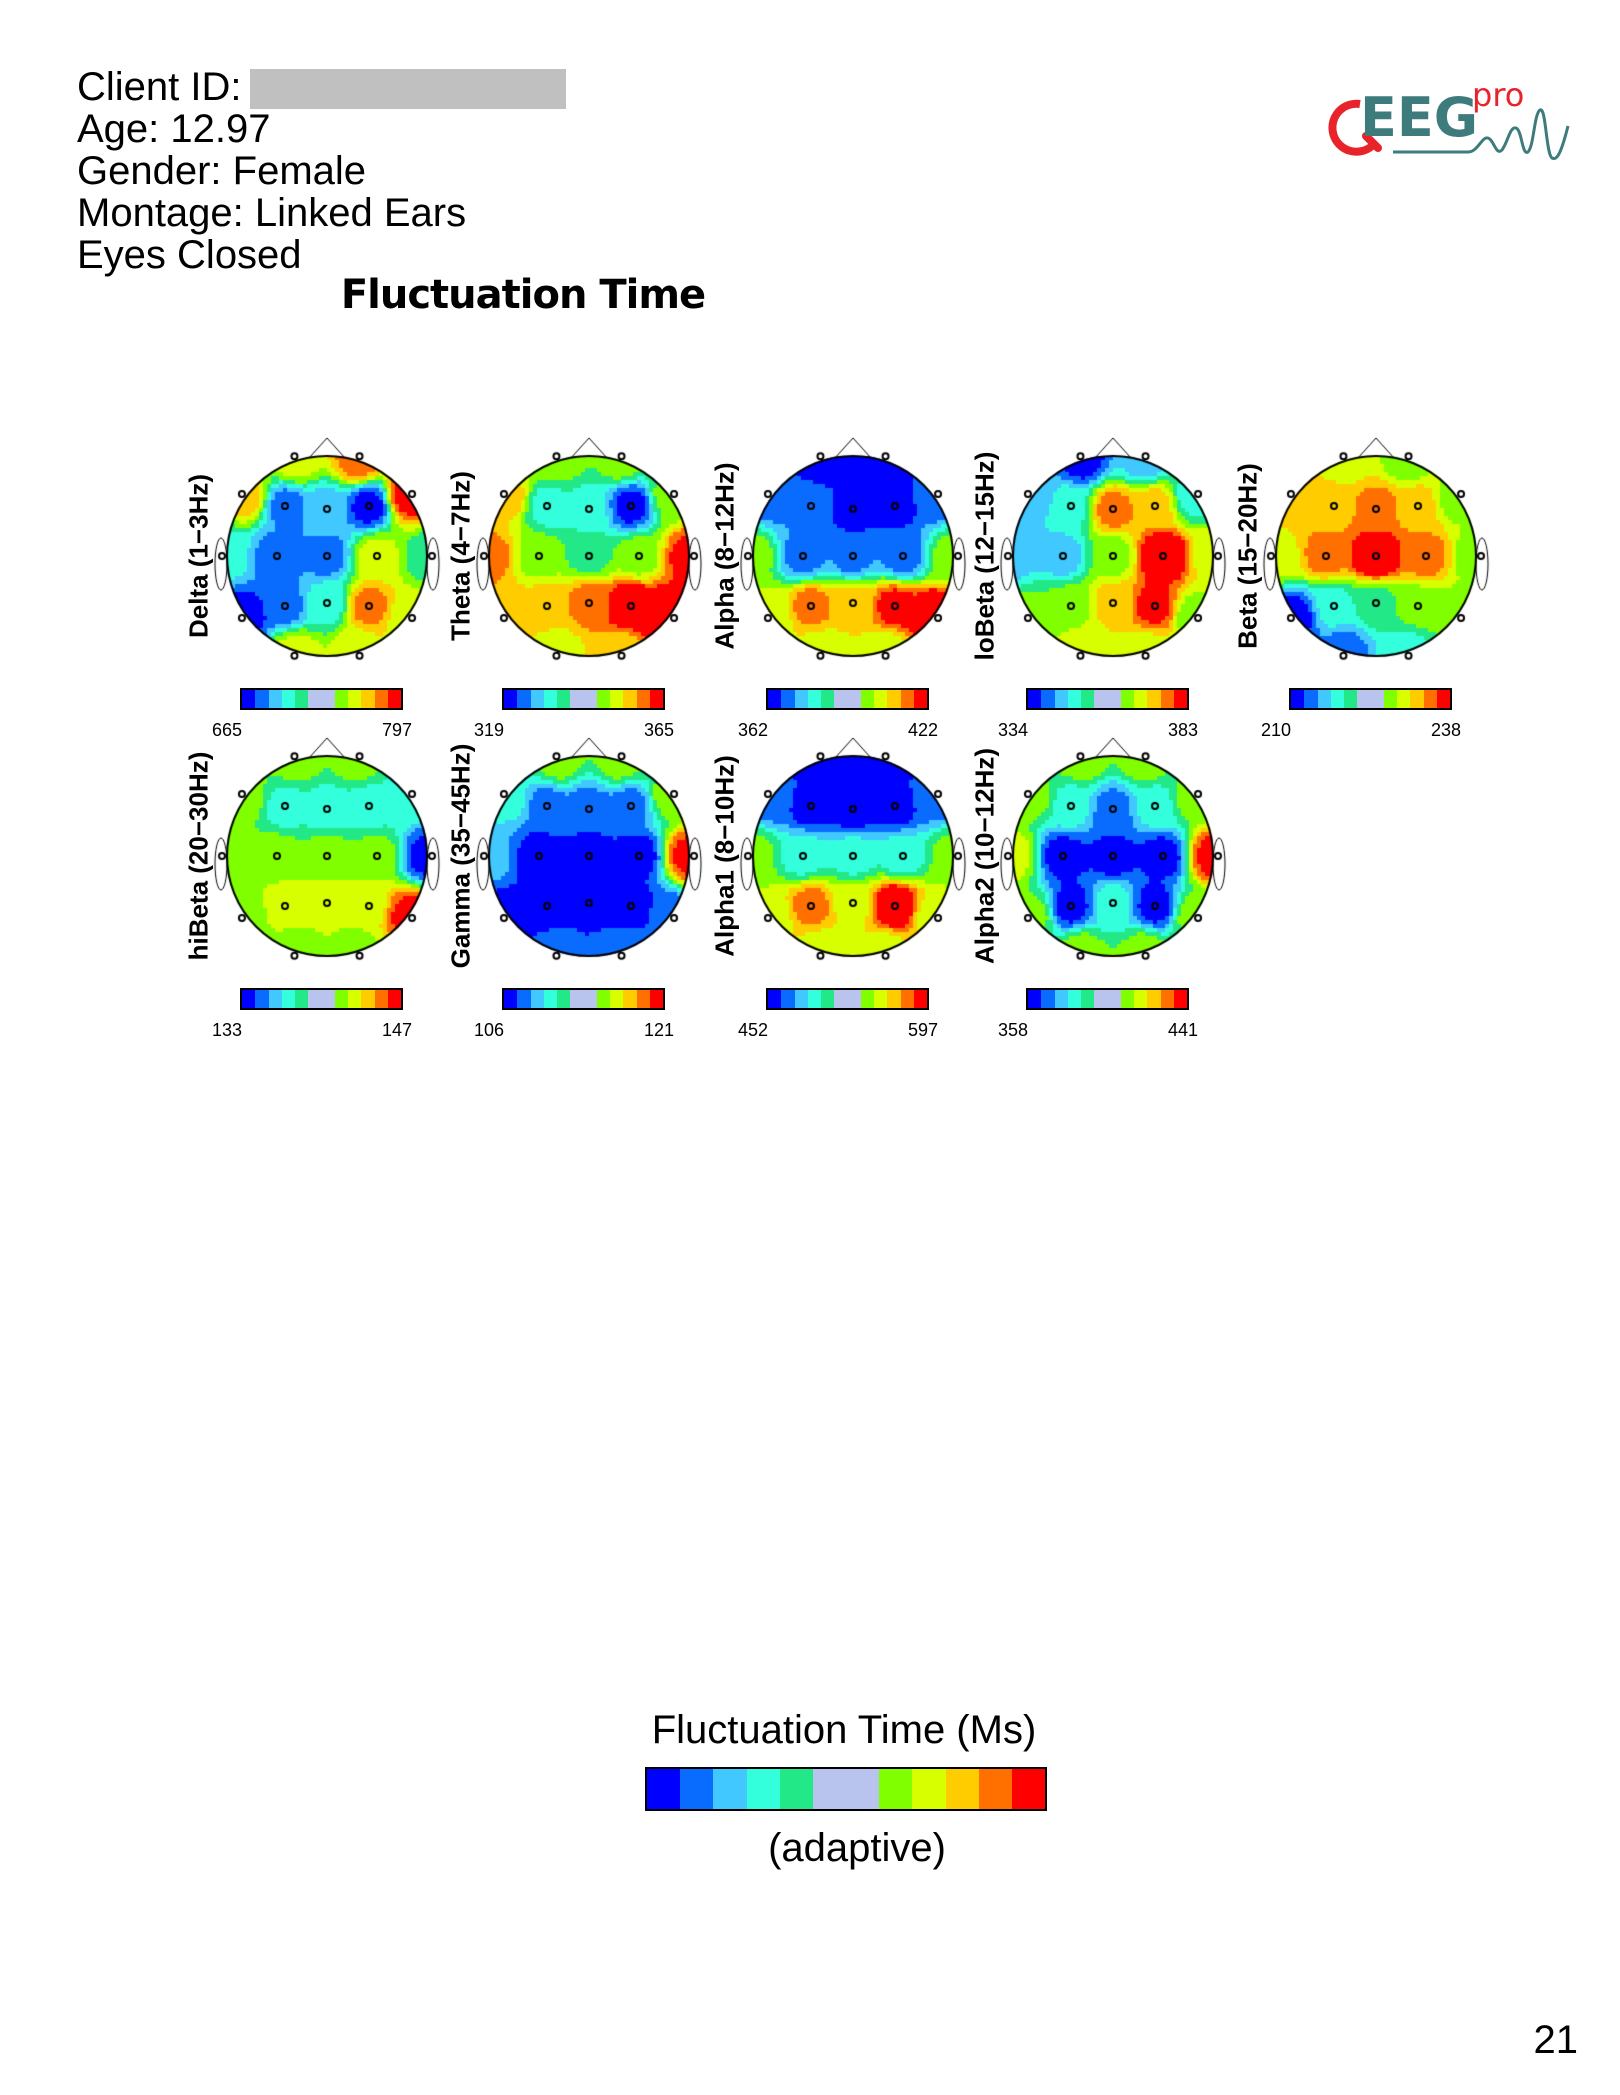 Image resolution: width=1620 pixels, height=2095 pixels. I want to click on colorbar-max: 238, so click(1446, 730).